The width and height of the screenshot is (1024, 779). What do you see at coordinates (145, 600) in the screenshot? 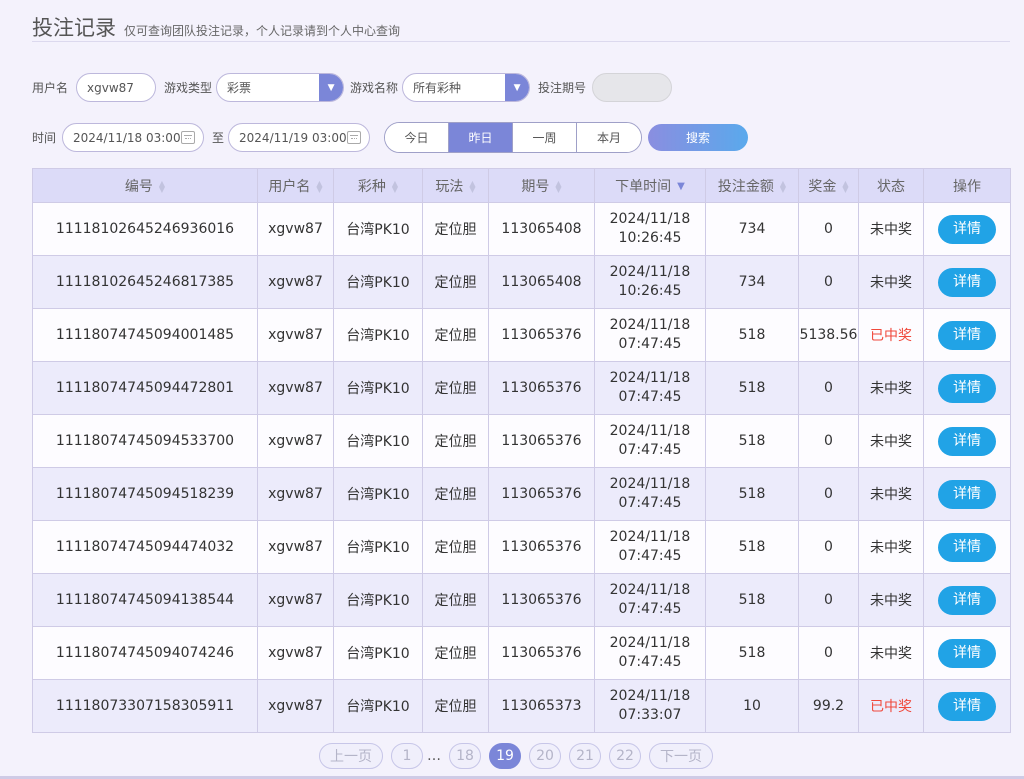
I see `cell-id: 11118074745094138544` at bounding box center [145, 600].